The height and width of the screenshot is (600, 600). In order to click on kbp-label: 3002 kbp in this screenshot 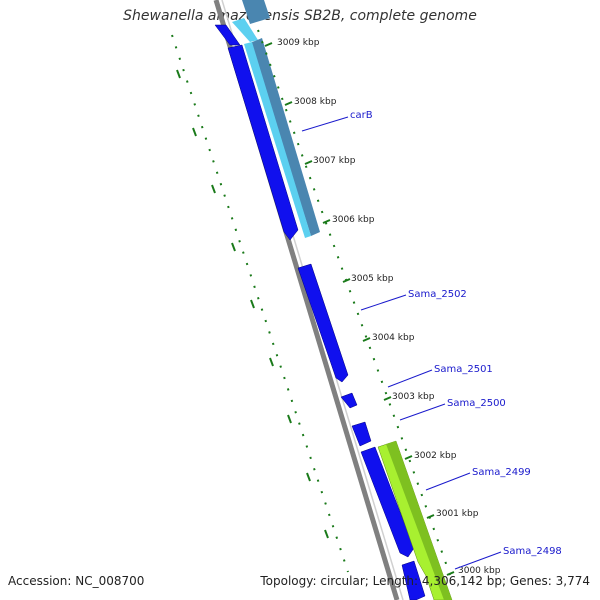, I will do `click(435, 456)`.